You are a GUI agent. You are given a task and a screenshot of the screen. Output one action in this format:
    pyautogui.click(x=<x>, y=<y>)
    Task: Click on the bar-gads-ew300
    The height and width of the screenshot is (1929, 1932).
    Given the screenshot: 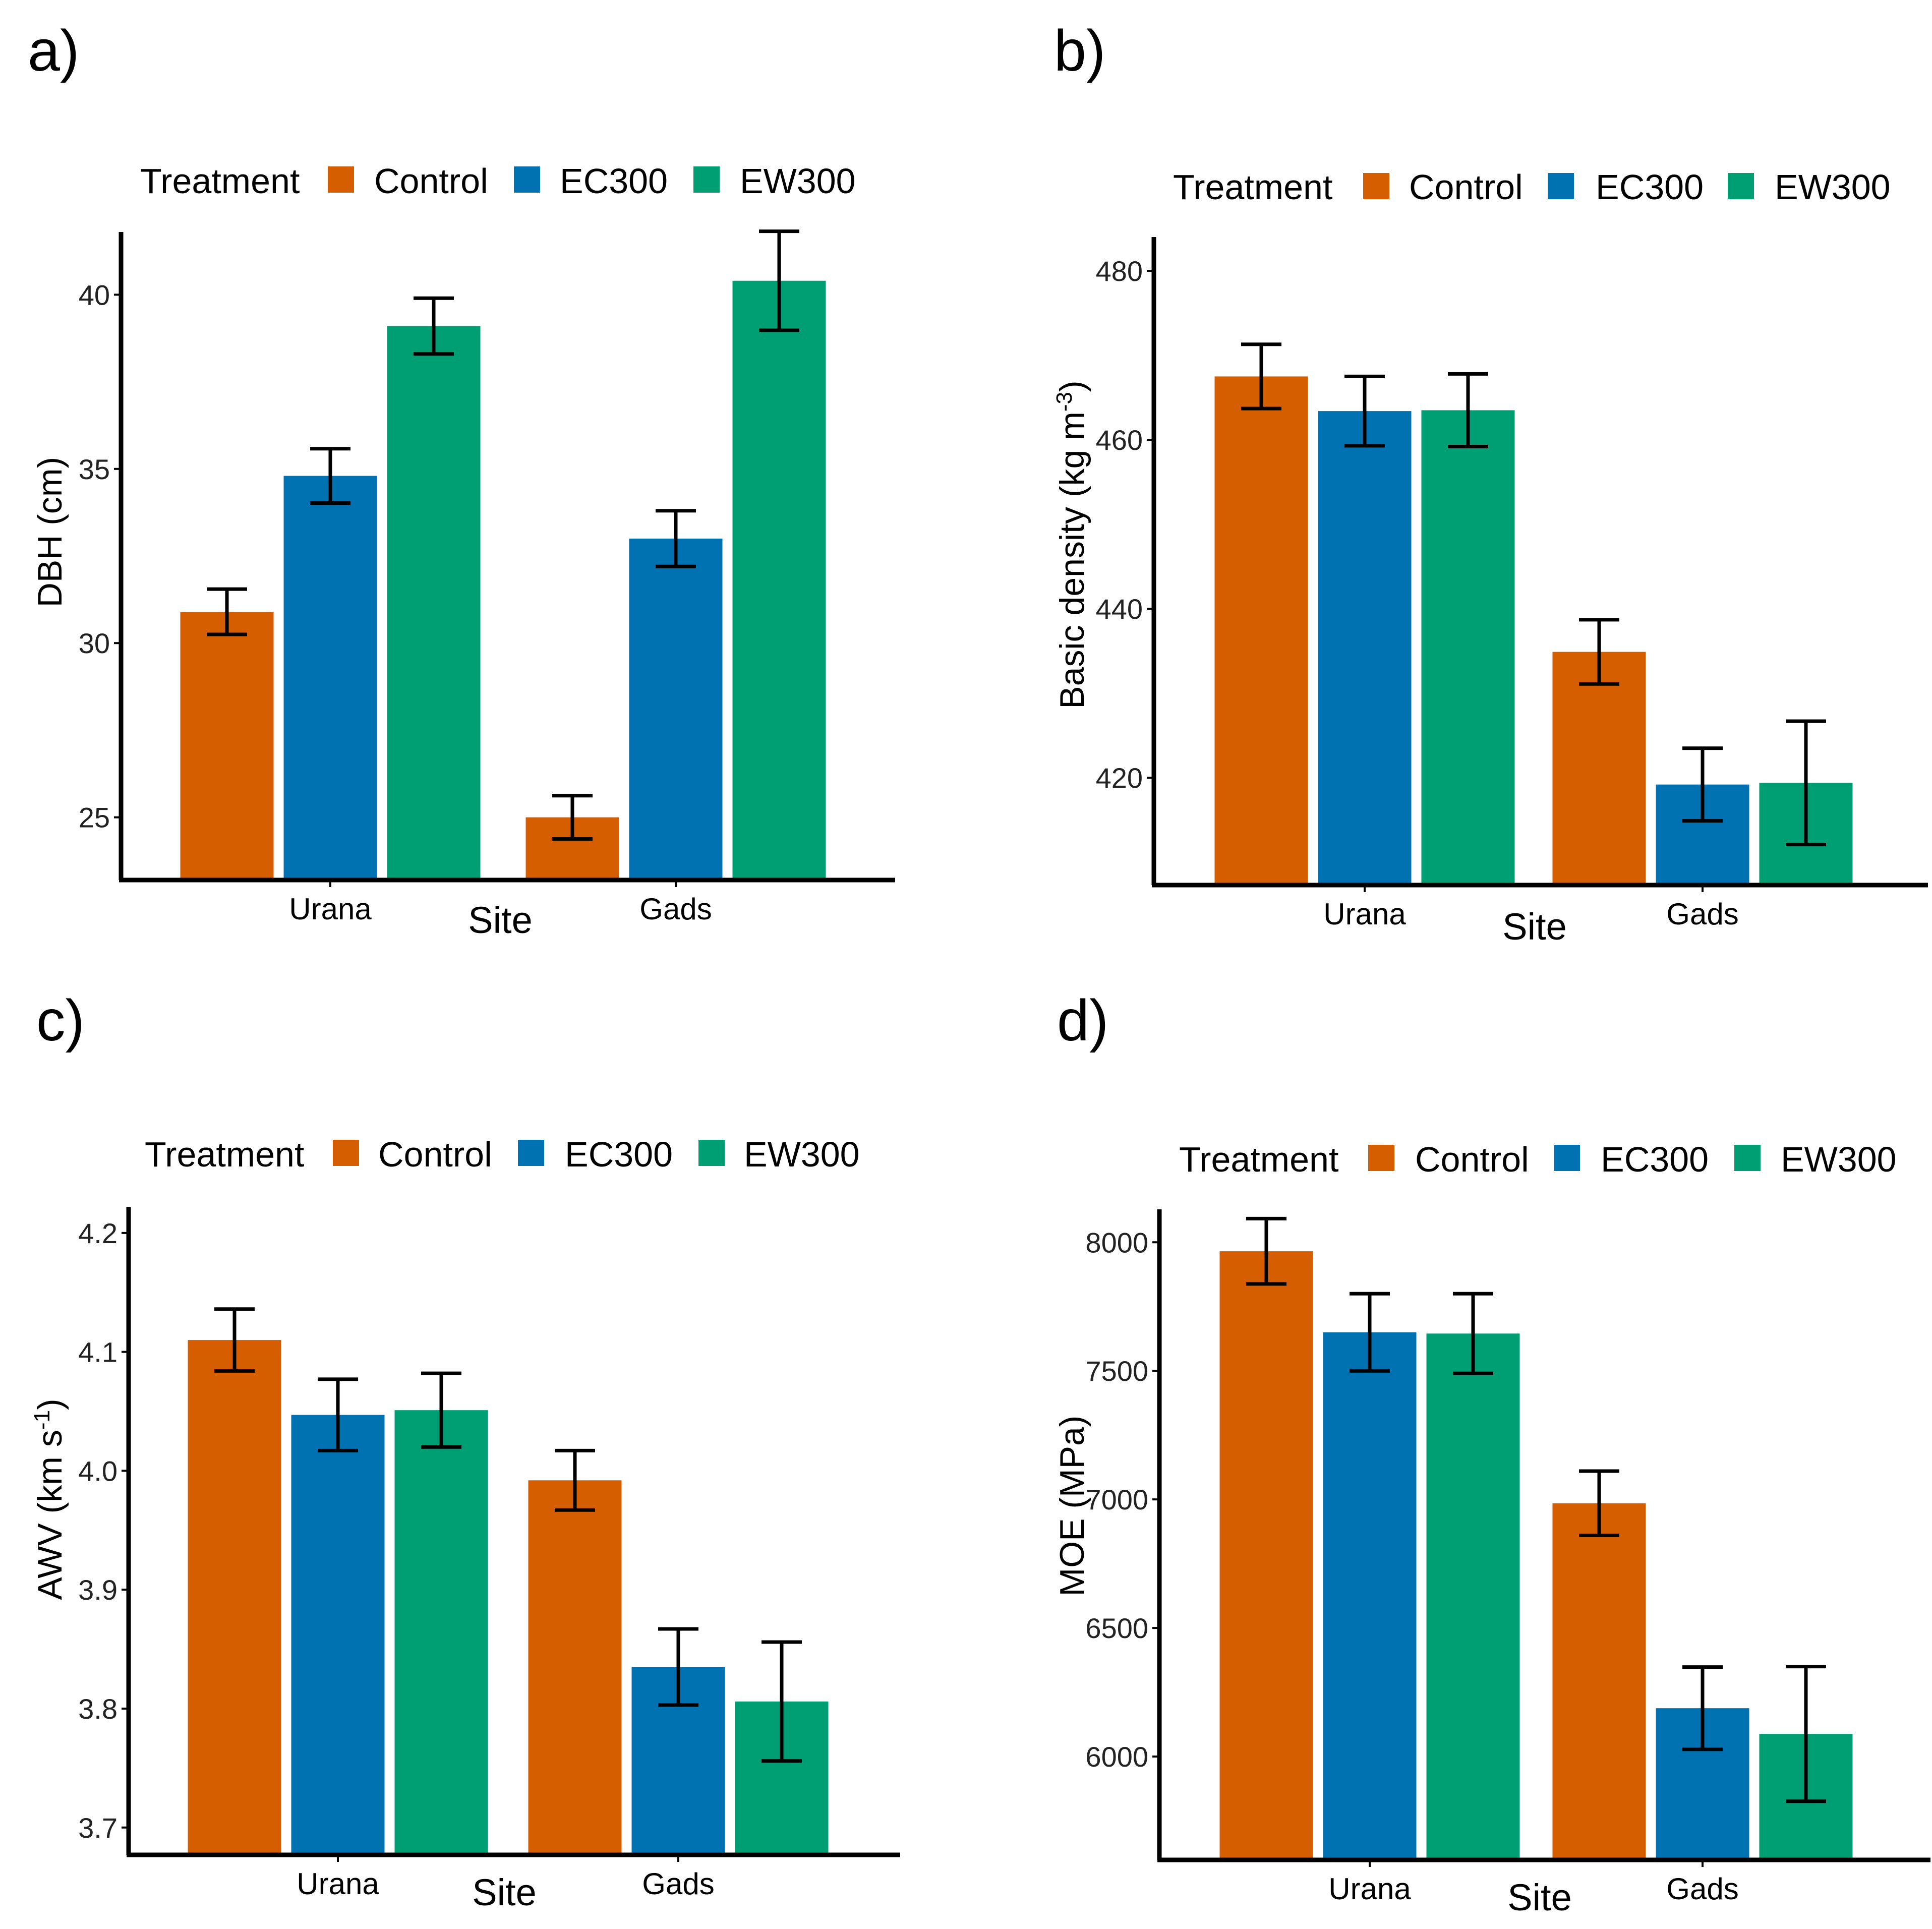 What is the action you would take?
    pyautogui.click(x=779, y=580)
    